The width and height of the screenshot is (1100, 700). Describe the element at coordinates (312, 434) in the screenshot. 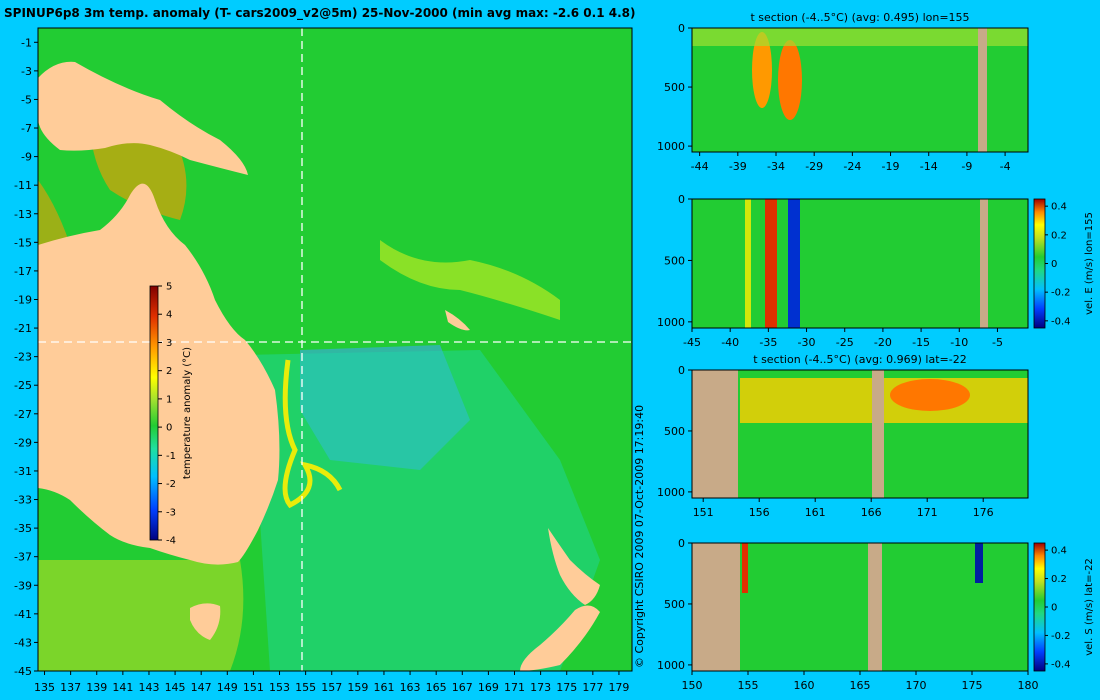

I see `map-east-australian-current` at that location.